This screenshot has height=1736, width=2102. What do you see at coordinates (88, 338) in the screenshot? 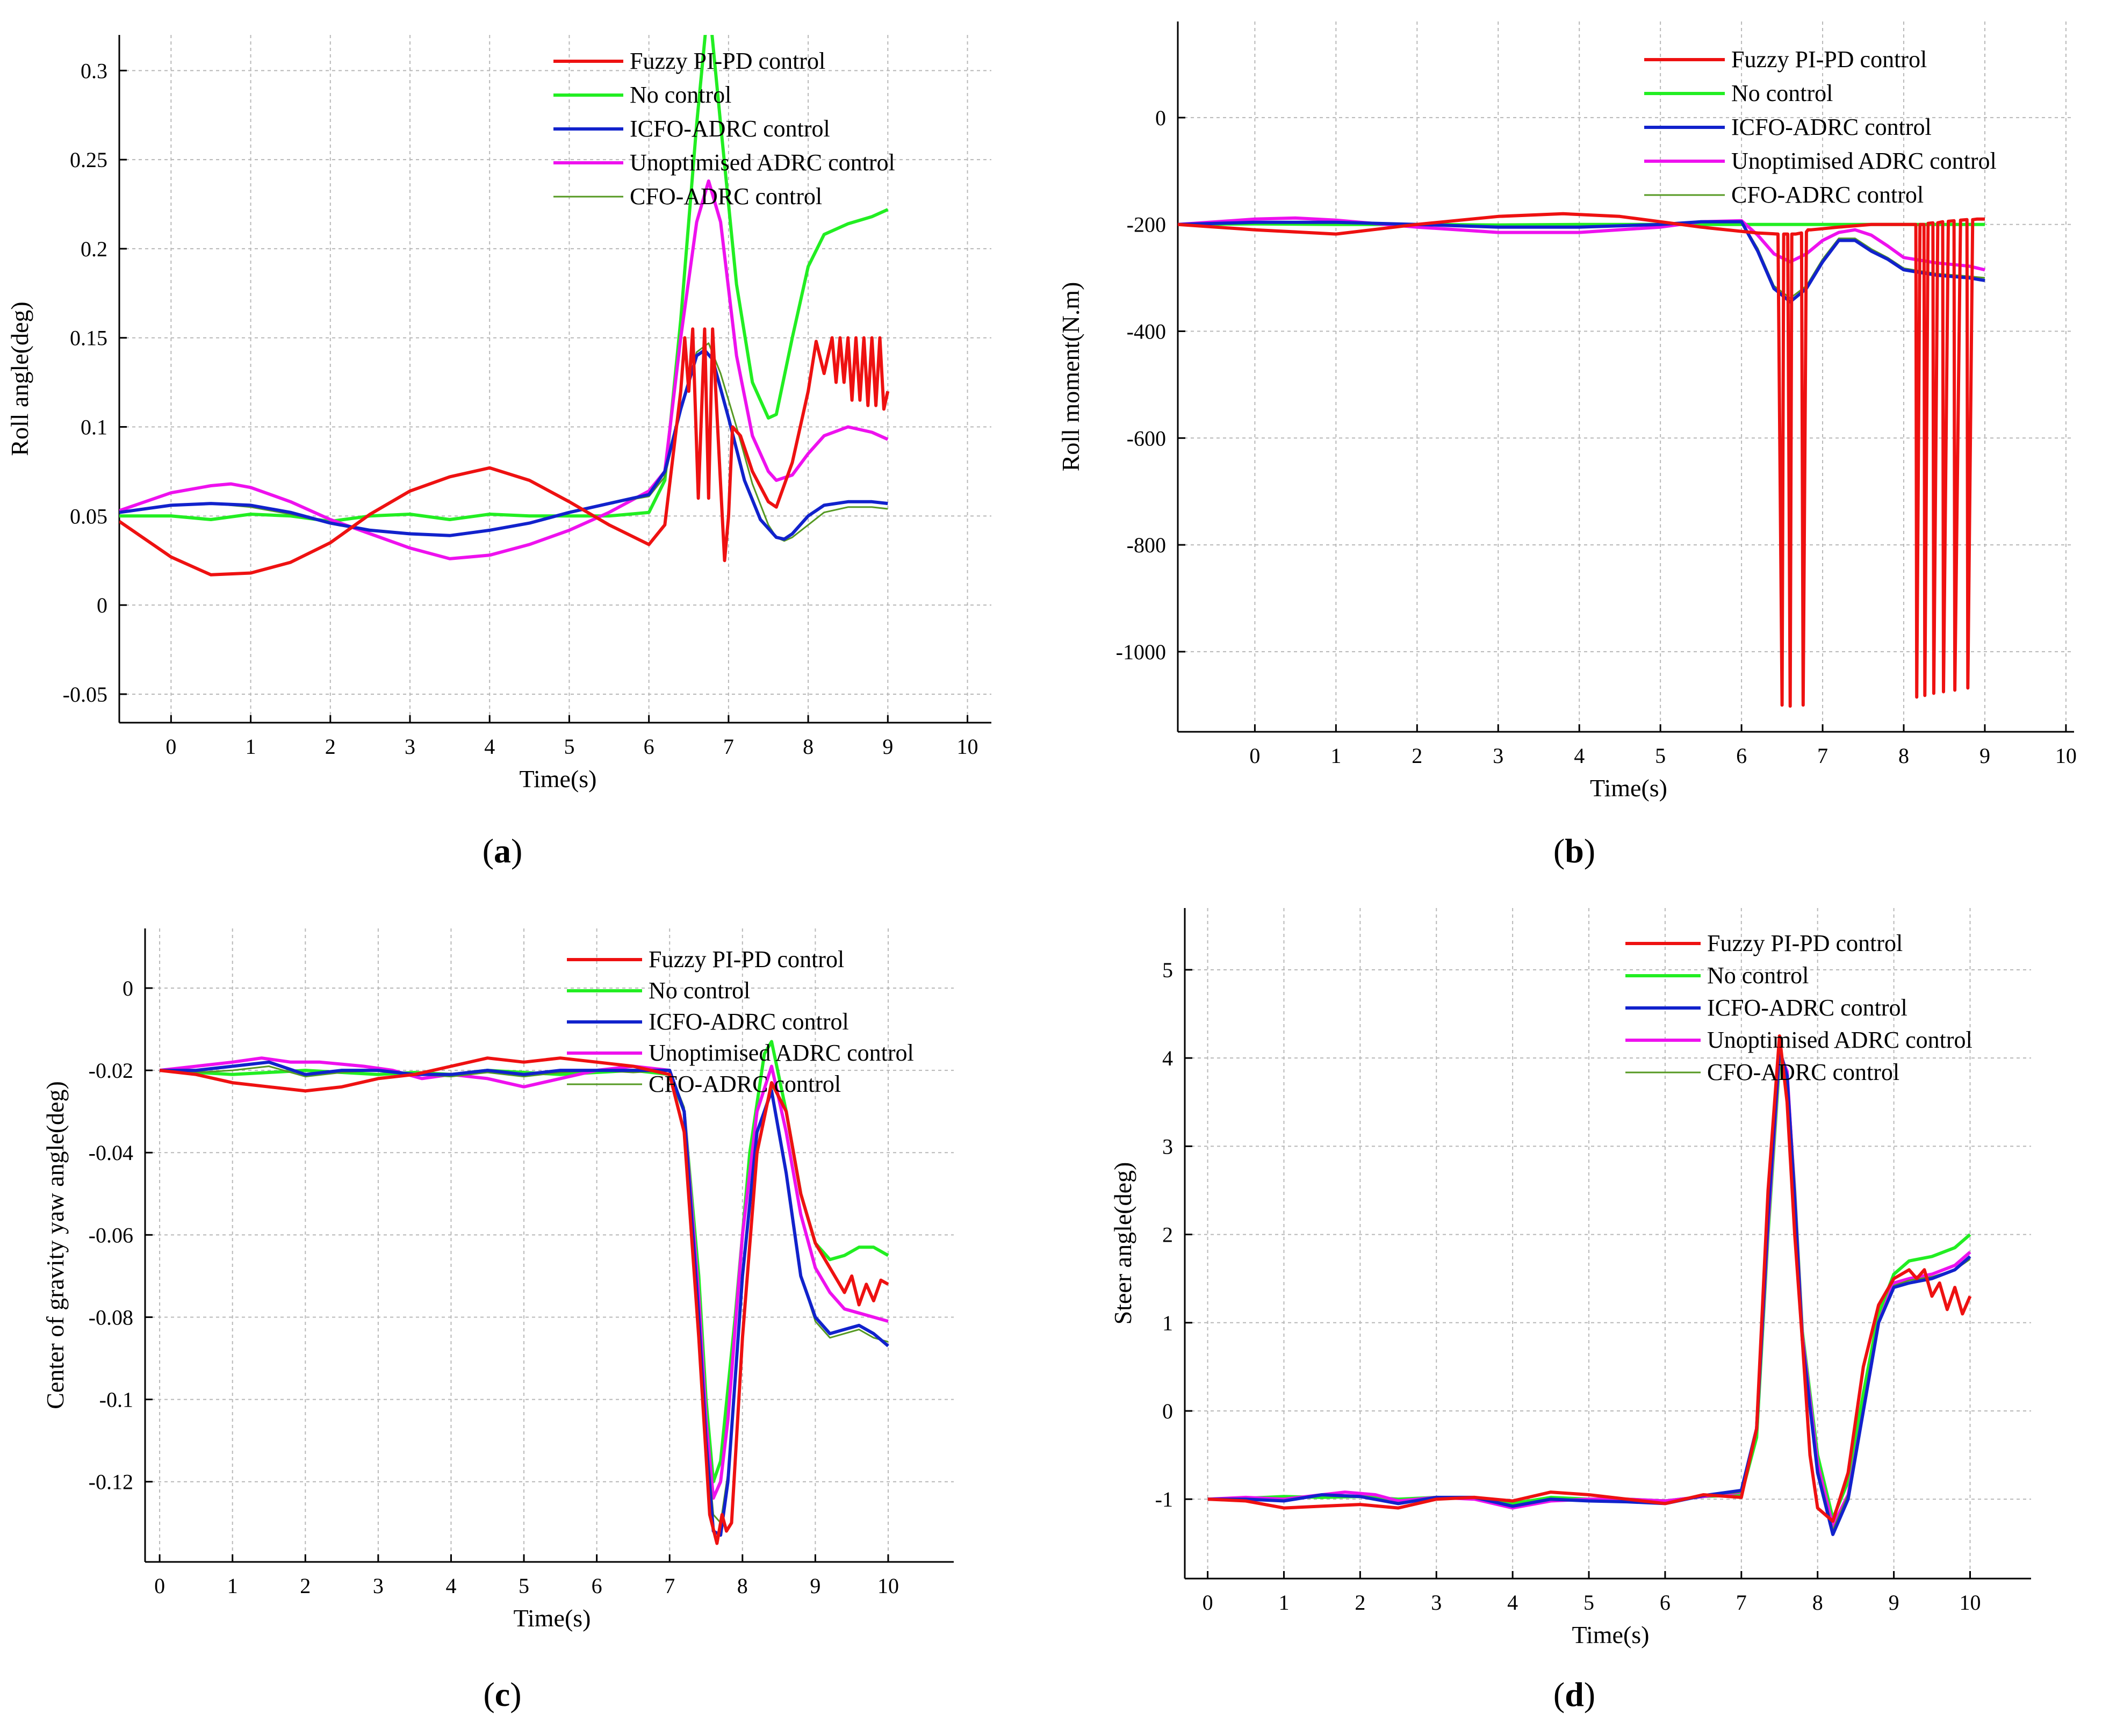
I see `y-tick-label: 0.15` at bounding box center [88, 338].